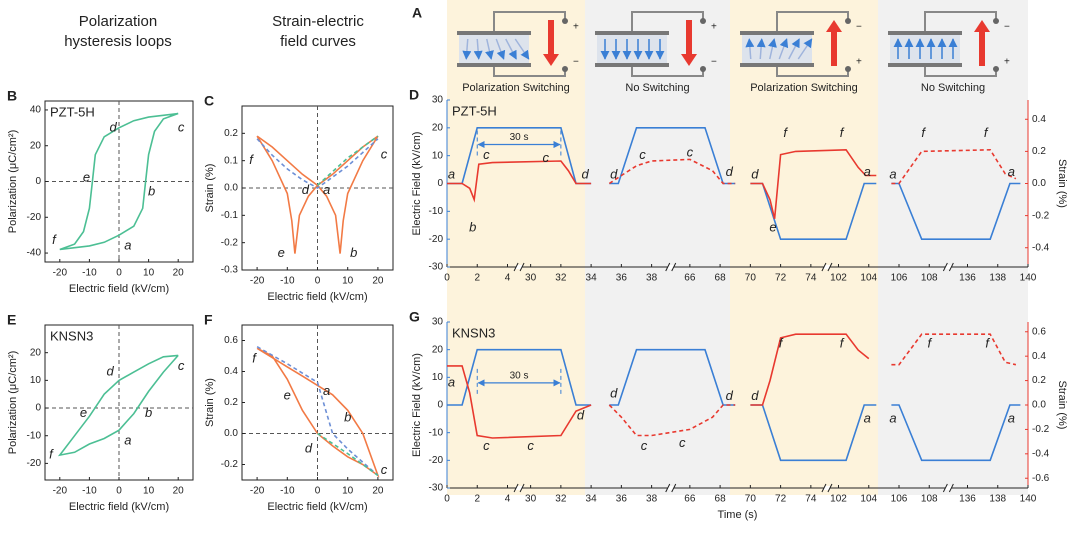 The width and height of the screenshot is (1080, 535). Describe the element at coordinates (318, 41) in the screenshot. I see `header: field curves` at that location.